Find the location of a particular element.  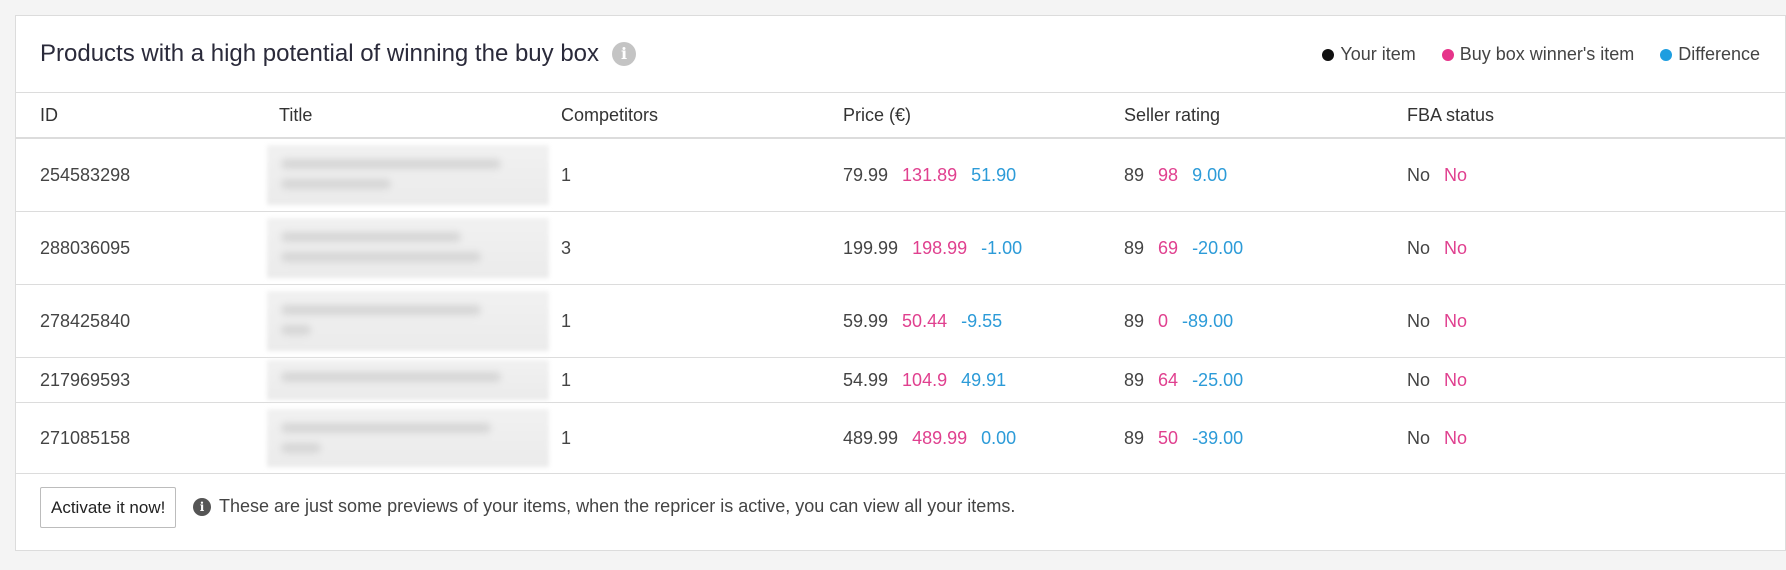

price-difference: -9.55 is located at coordinates (982, 320).